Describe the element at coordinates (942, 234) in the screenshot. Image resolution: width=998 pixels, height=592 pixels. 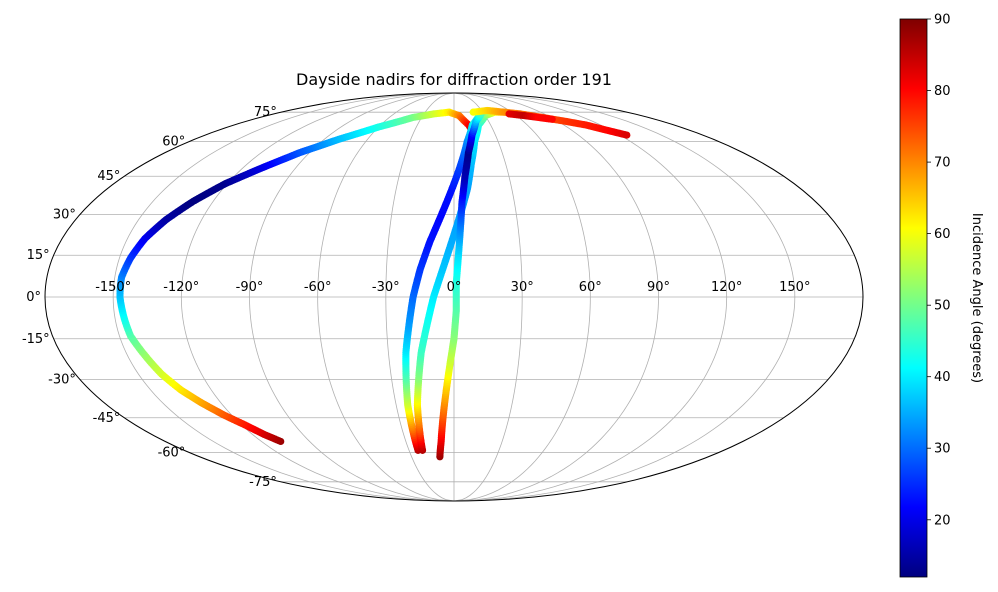
I see `colorbar-tick-label: 60` at that location.